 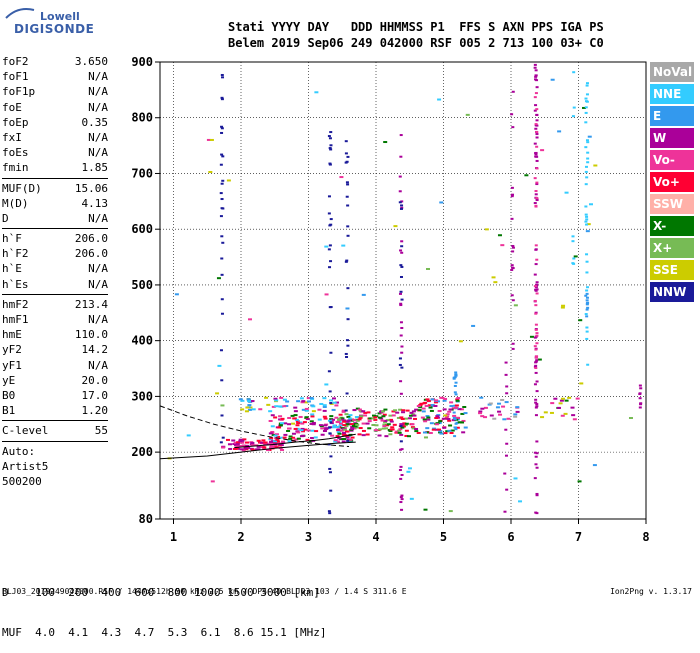 I want to click on param-row: h`E N/A, so click(x=55, y=268).